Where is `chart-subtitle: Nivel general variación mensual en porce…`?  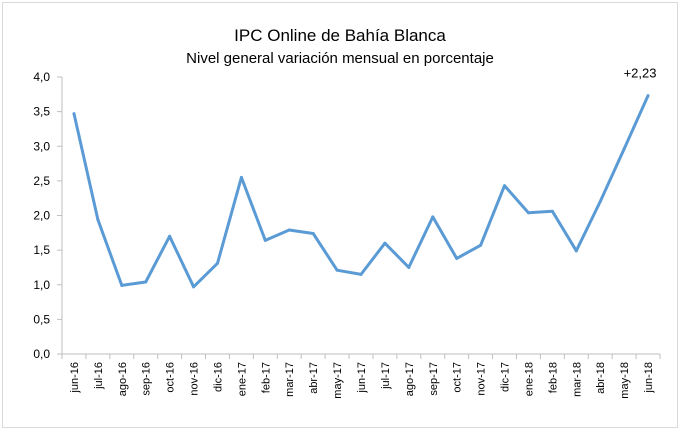
chart-subtitle: Nivel general variación mensual en porce… is located at coordinates (340, 58).